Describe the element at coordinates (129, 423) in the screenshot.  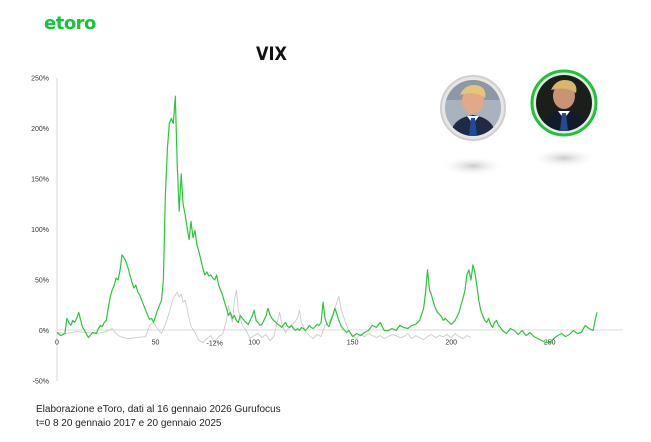
I see `footer-note: t=0 8 20 gennaio 2017 e 20 gennaio 2025` at that location.